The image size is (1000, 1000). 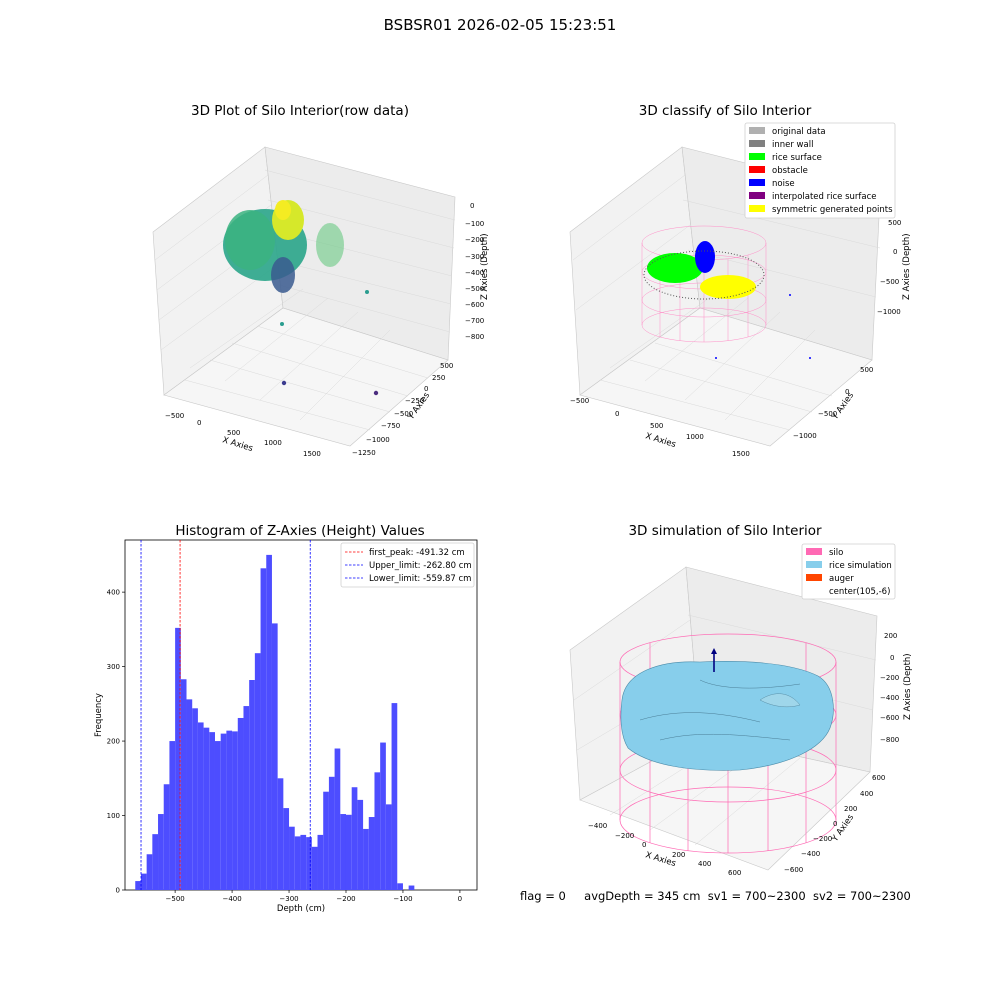 I want to click on panel4-x-tick: −200, so click(x=624, y=836).